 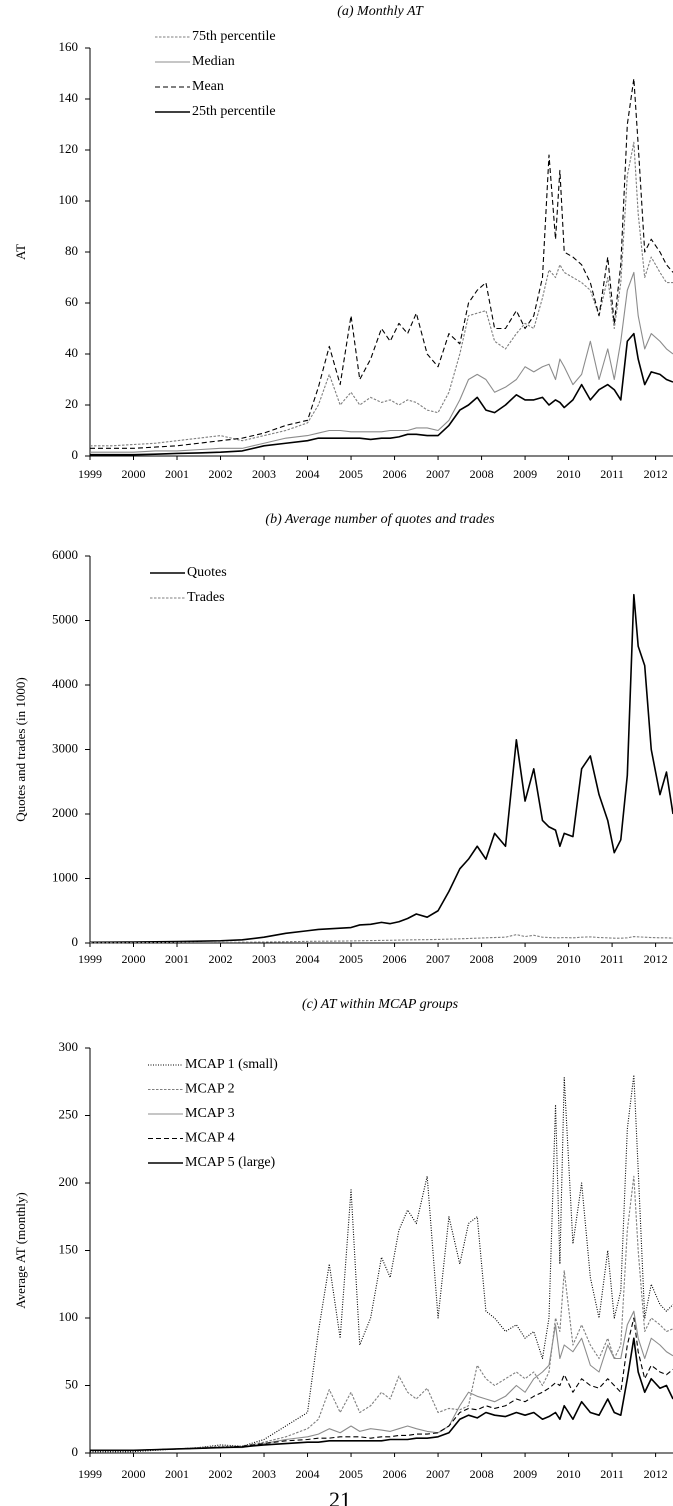 What do you see at coordinates (65, 554) in the screenshot?
I see `y-tick-label: 6000` at bounding box center [65, 554].